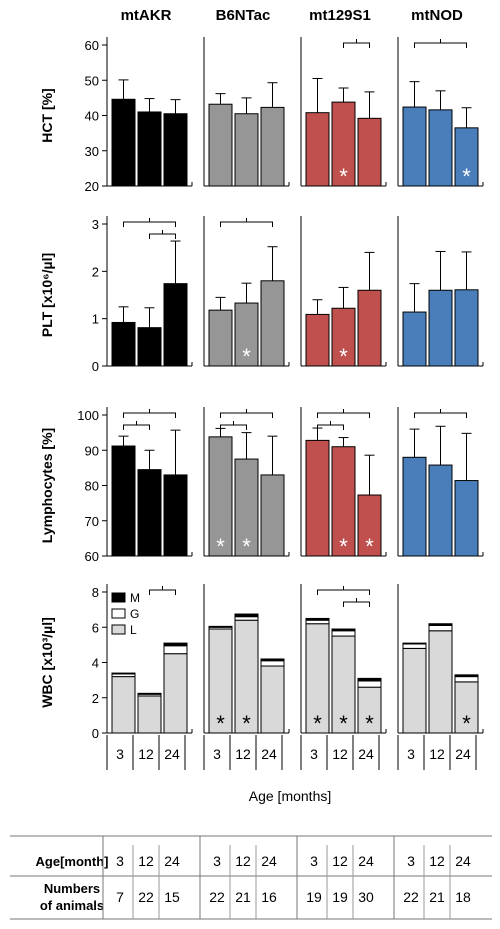 The width and height of the screenshot is (500, 929). What do you see at coordinates (92, 80) in the screenshot?
I see `y-tick-label: 50` at bounding box center [92, 80].